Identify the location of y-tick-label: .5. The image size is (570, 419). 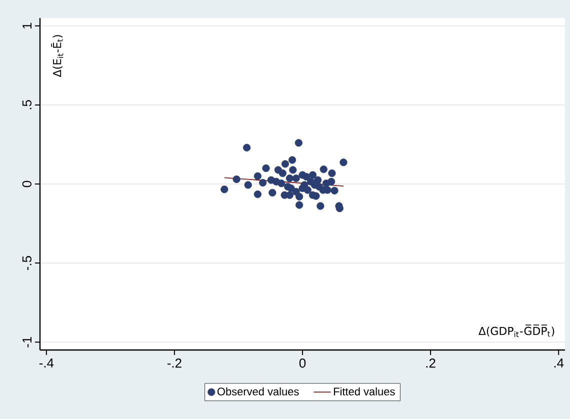
(27, 105).